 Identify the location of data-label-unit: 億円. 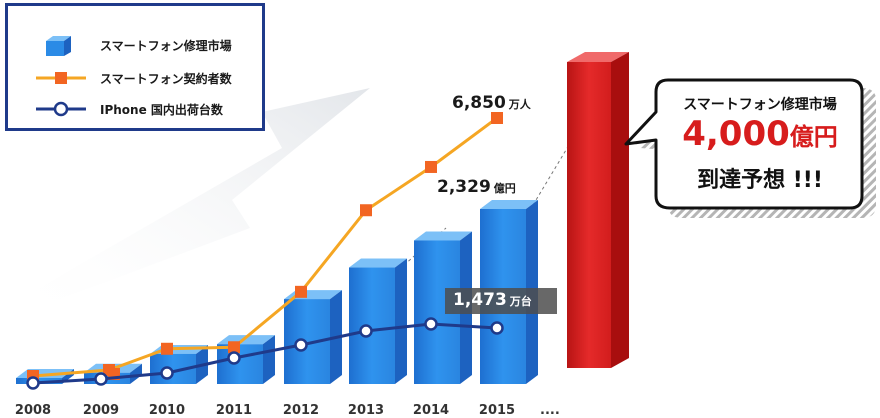
(505, 188).